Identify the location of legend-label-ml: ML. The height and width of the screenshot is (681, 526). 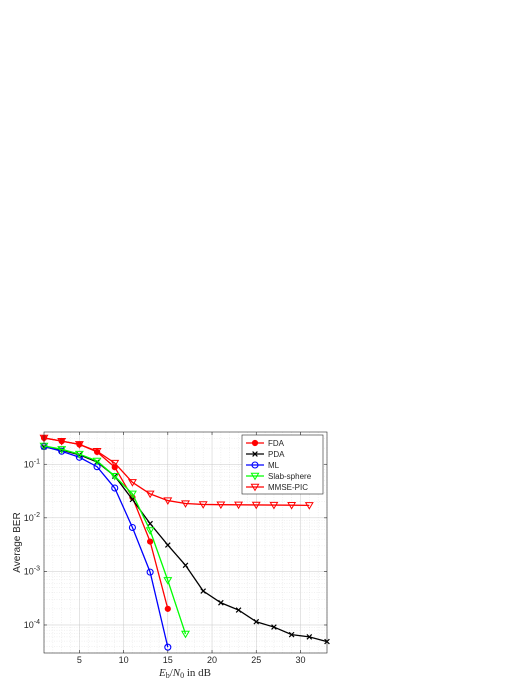
(274, 465).